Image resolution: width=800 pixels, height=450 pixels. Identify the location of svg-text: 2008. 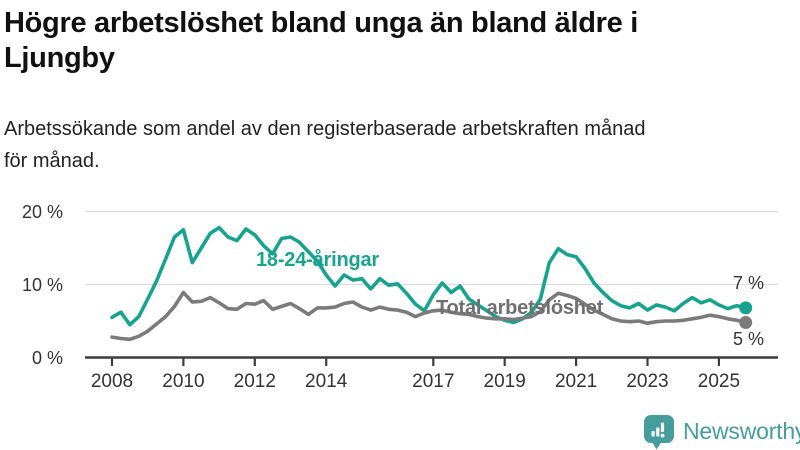
(112, 381).